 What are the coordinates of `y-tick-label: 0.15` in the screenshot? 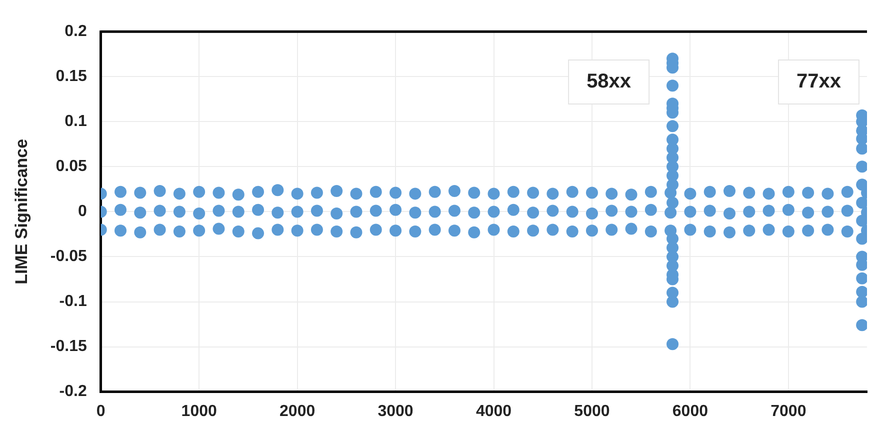 It's located at (71, 77).